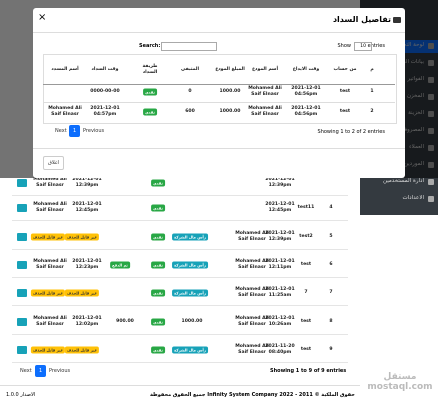 This screenshot has height=403, width=438. Describe the element at coordinates (331, 264) in the screenshot. I see `cell-id: 6` at that location.